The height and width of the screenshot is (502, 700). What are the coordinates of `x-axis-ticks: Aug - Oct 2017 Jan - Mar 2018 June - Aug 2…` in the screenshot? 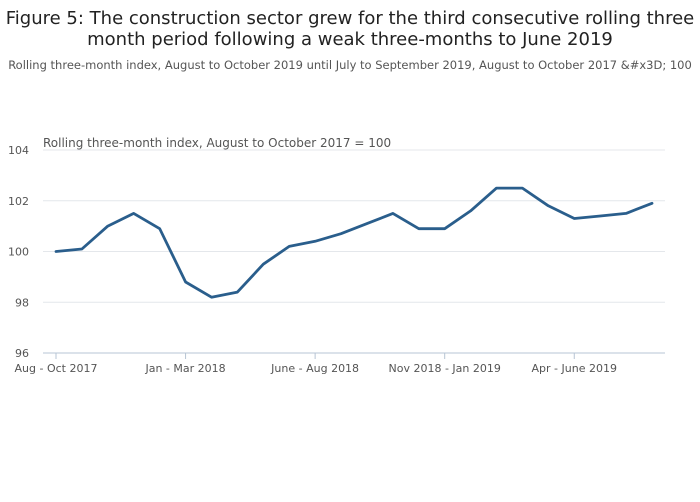 It's located at (316, 364).